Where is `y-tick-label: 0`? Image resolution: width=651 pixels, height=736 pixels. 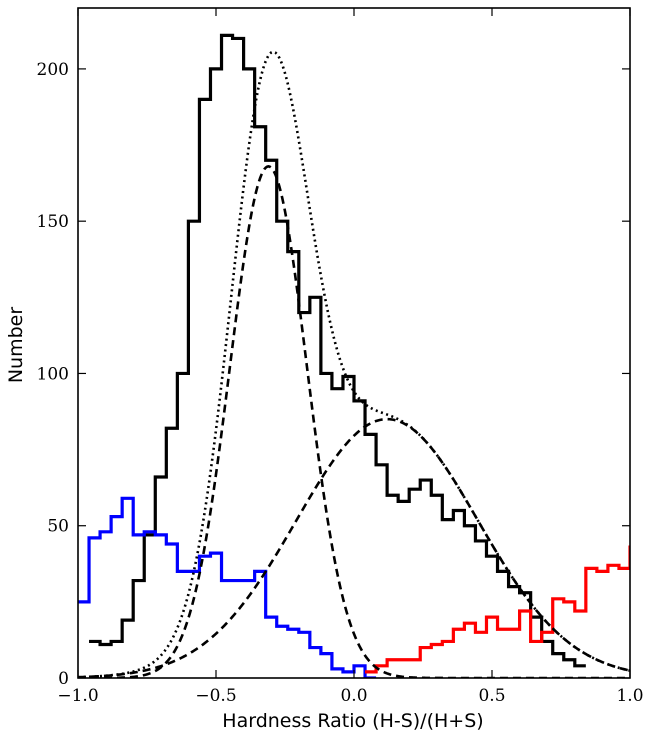 y-tick-label: 0 is located at coordinates (63, 679).